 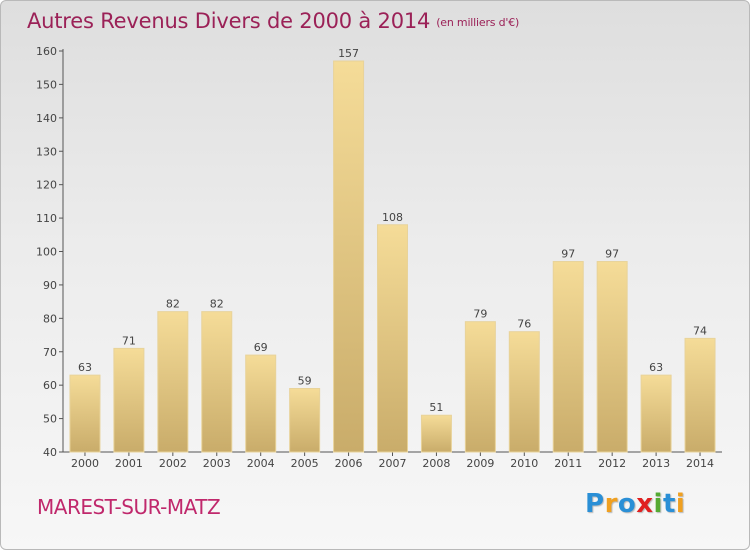 I want to click on bar-value-label: 74, so click(x=700, y=330).